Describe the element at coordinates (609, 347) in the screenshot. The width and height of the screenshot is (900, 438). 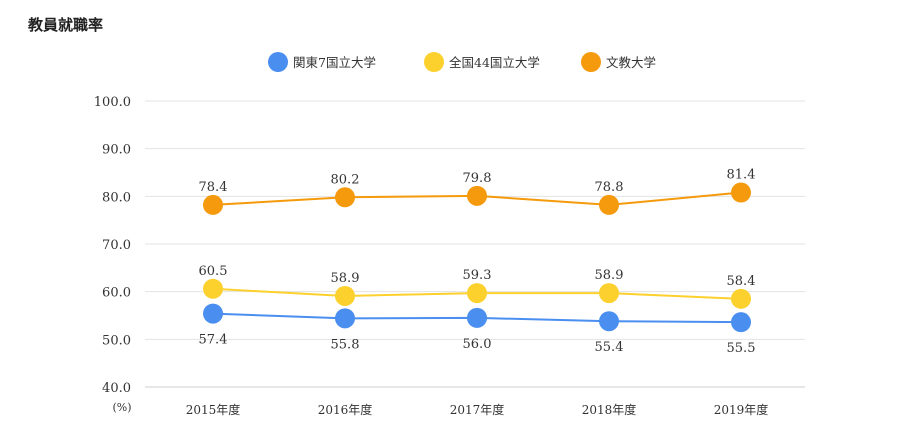
I see `data-label: 55.4` at that location.